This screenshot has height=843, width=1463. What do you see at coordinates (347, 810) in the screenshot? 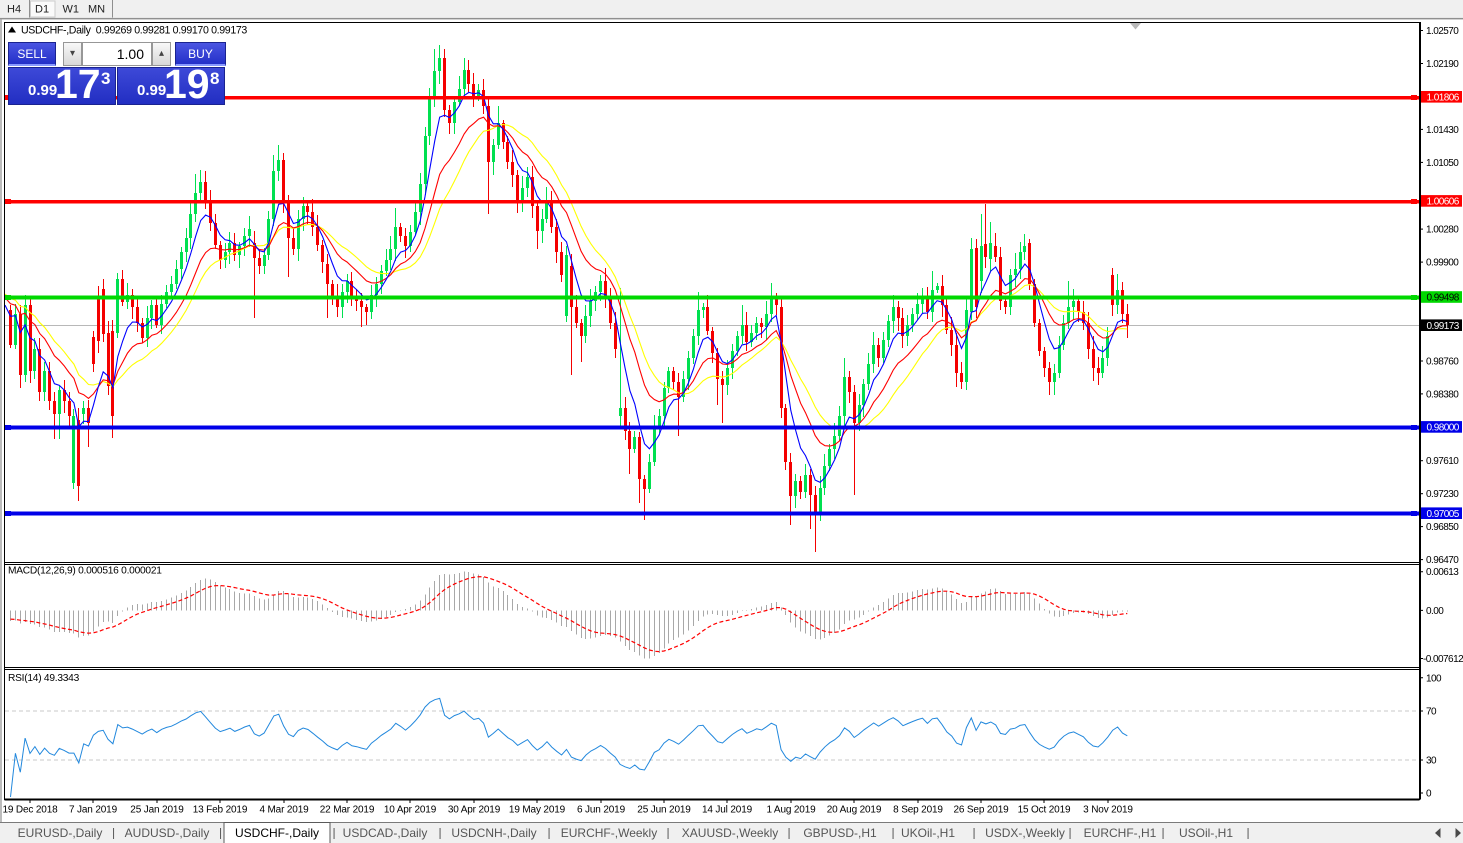
I see `svg-text: 22 Mar 2019` at bounding box center [347, 810].